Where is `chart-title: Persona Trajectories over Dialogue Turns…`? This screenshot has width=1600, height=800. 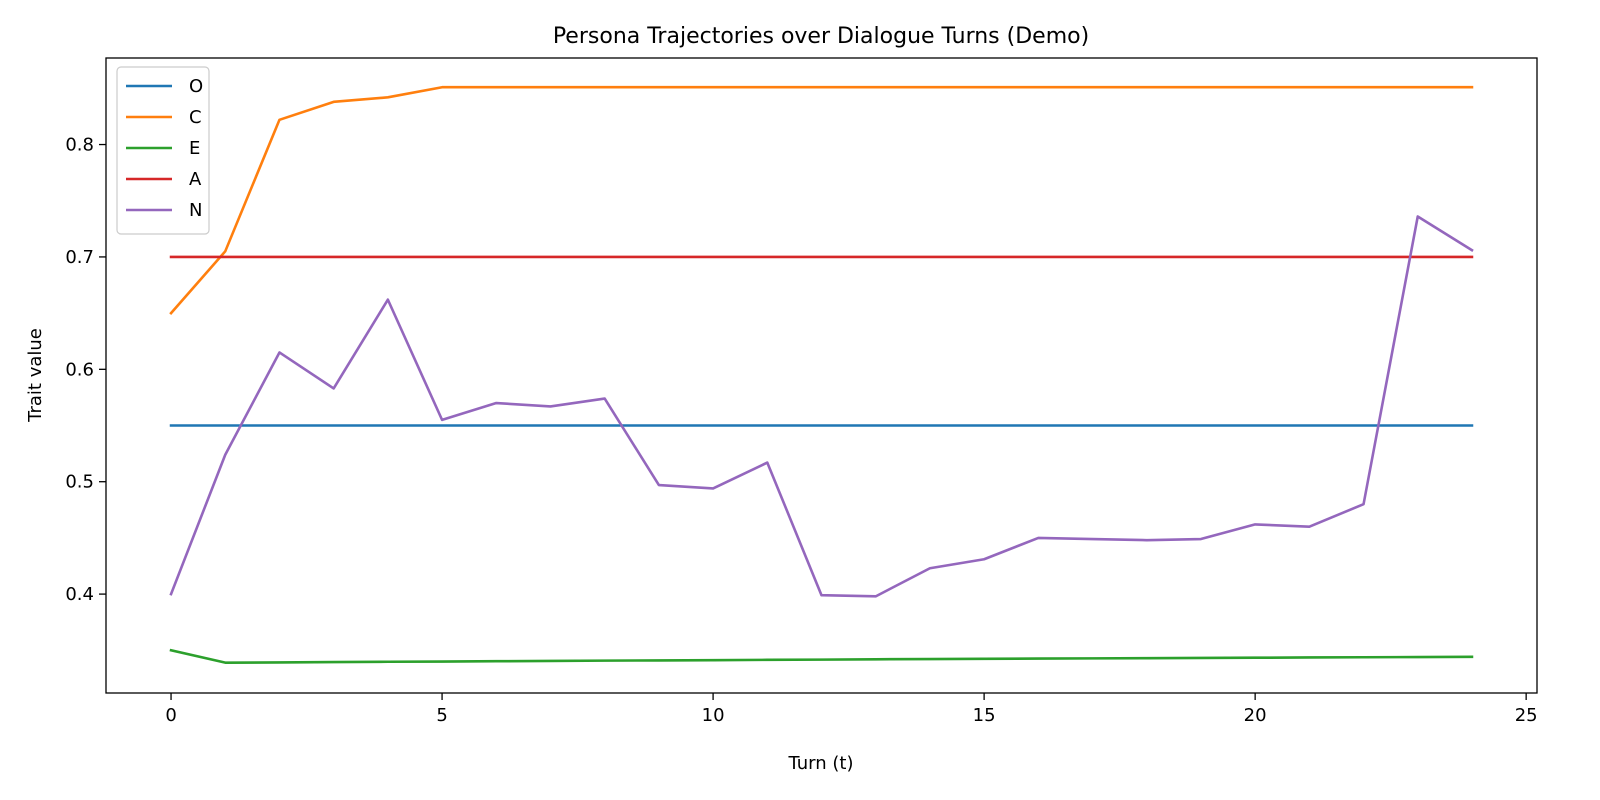 chart-title: Persona Trajectories over Dialogue Turns… is located at coordinates (821, 36).